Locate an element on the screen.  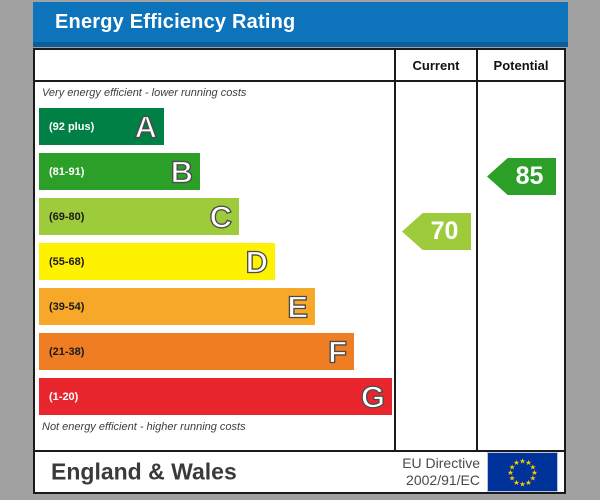
page-title: Energy Efficiency Rating is located at coordinates (175, 21).